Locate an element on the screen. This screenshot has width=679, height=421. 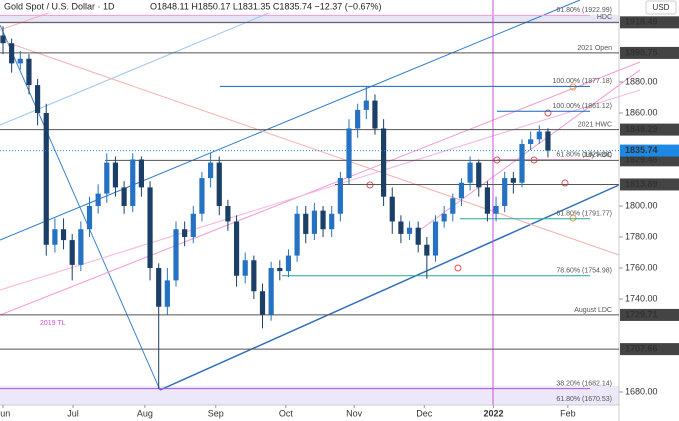
x-tick-label: Nov is located at coordinates (354, 413).